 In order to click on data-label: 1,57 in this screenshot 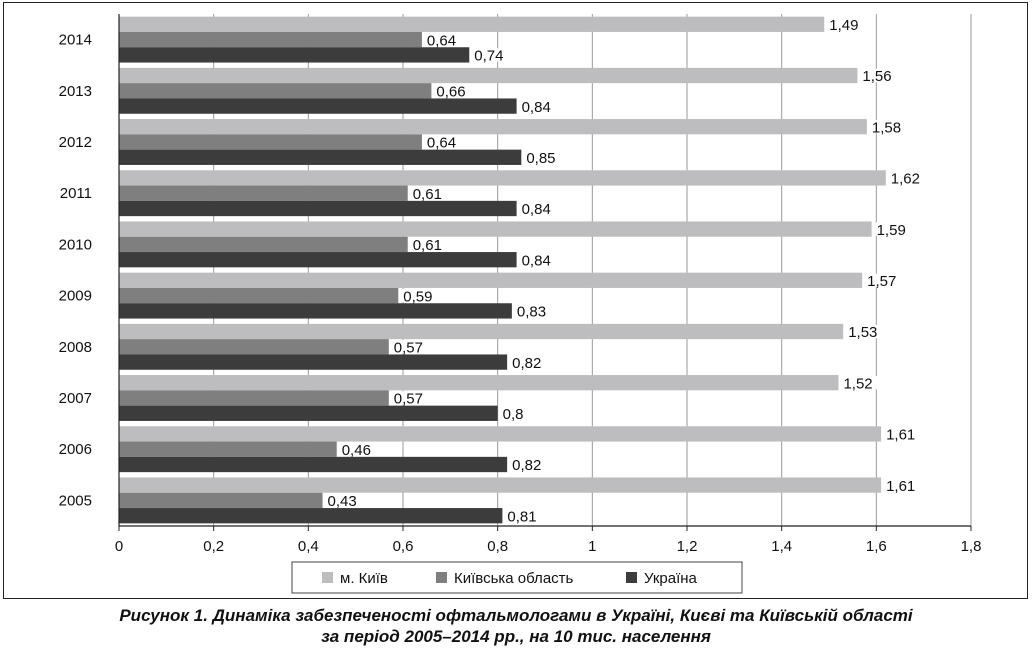, I will do `click(881, 281)`.